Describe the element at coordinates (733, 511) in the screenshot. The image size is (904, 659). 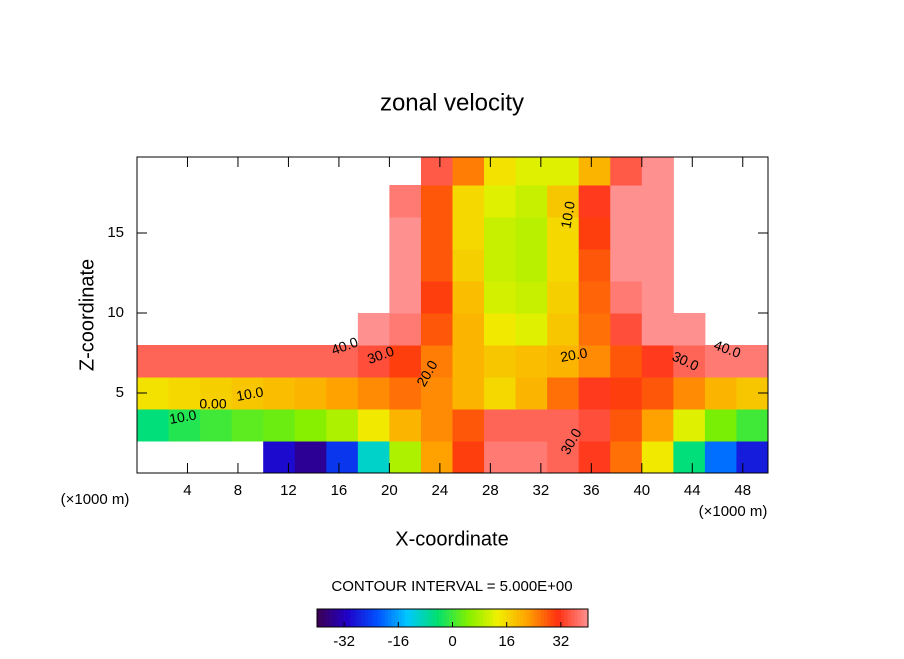
I see `x-unit: (×1000 m)` at that location.